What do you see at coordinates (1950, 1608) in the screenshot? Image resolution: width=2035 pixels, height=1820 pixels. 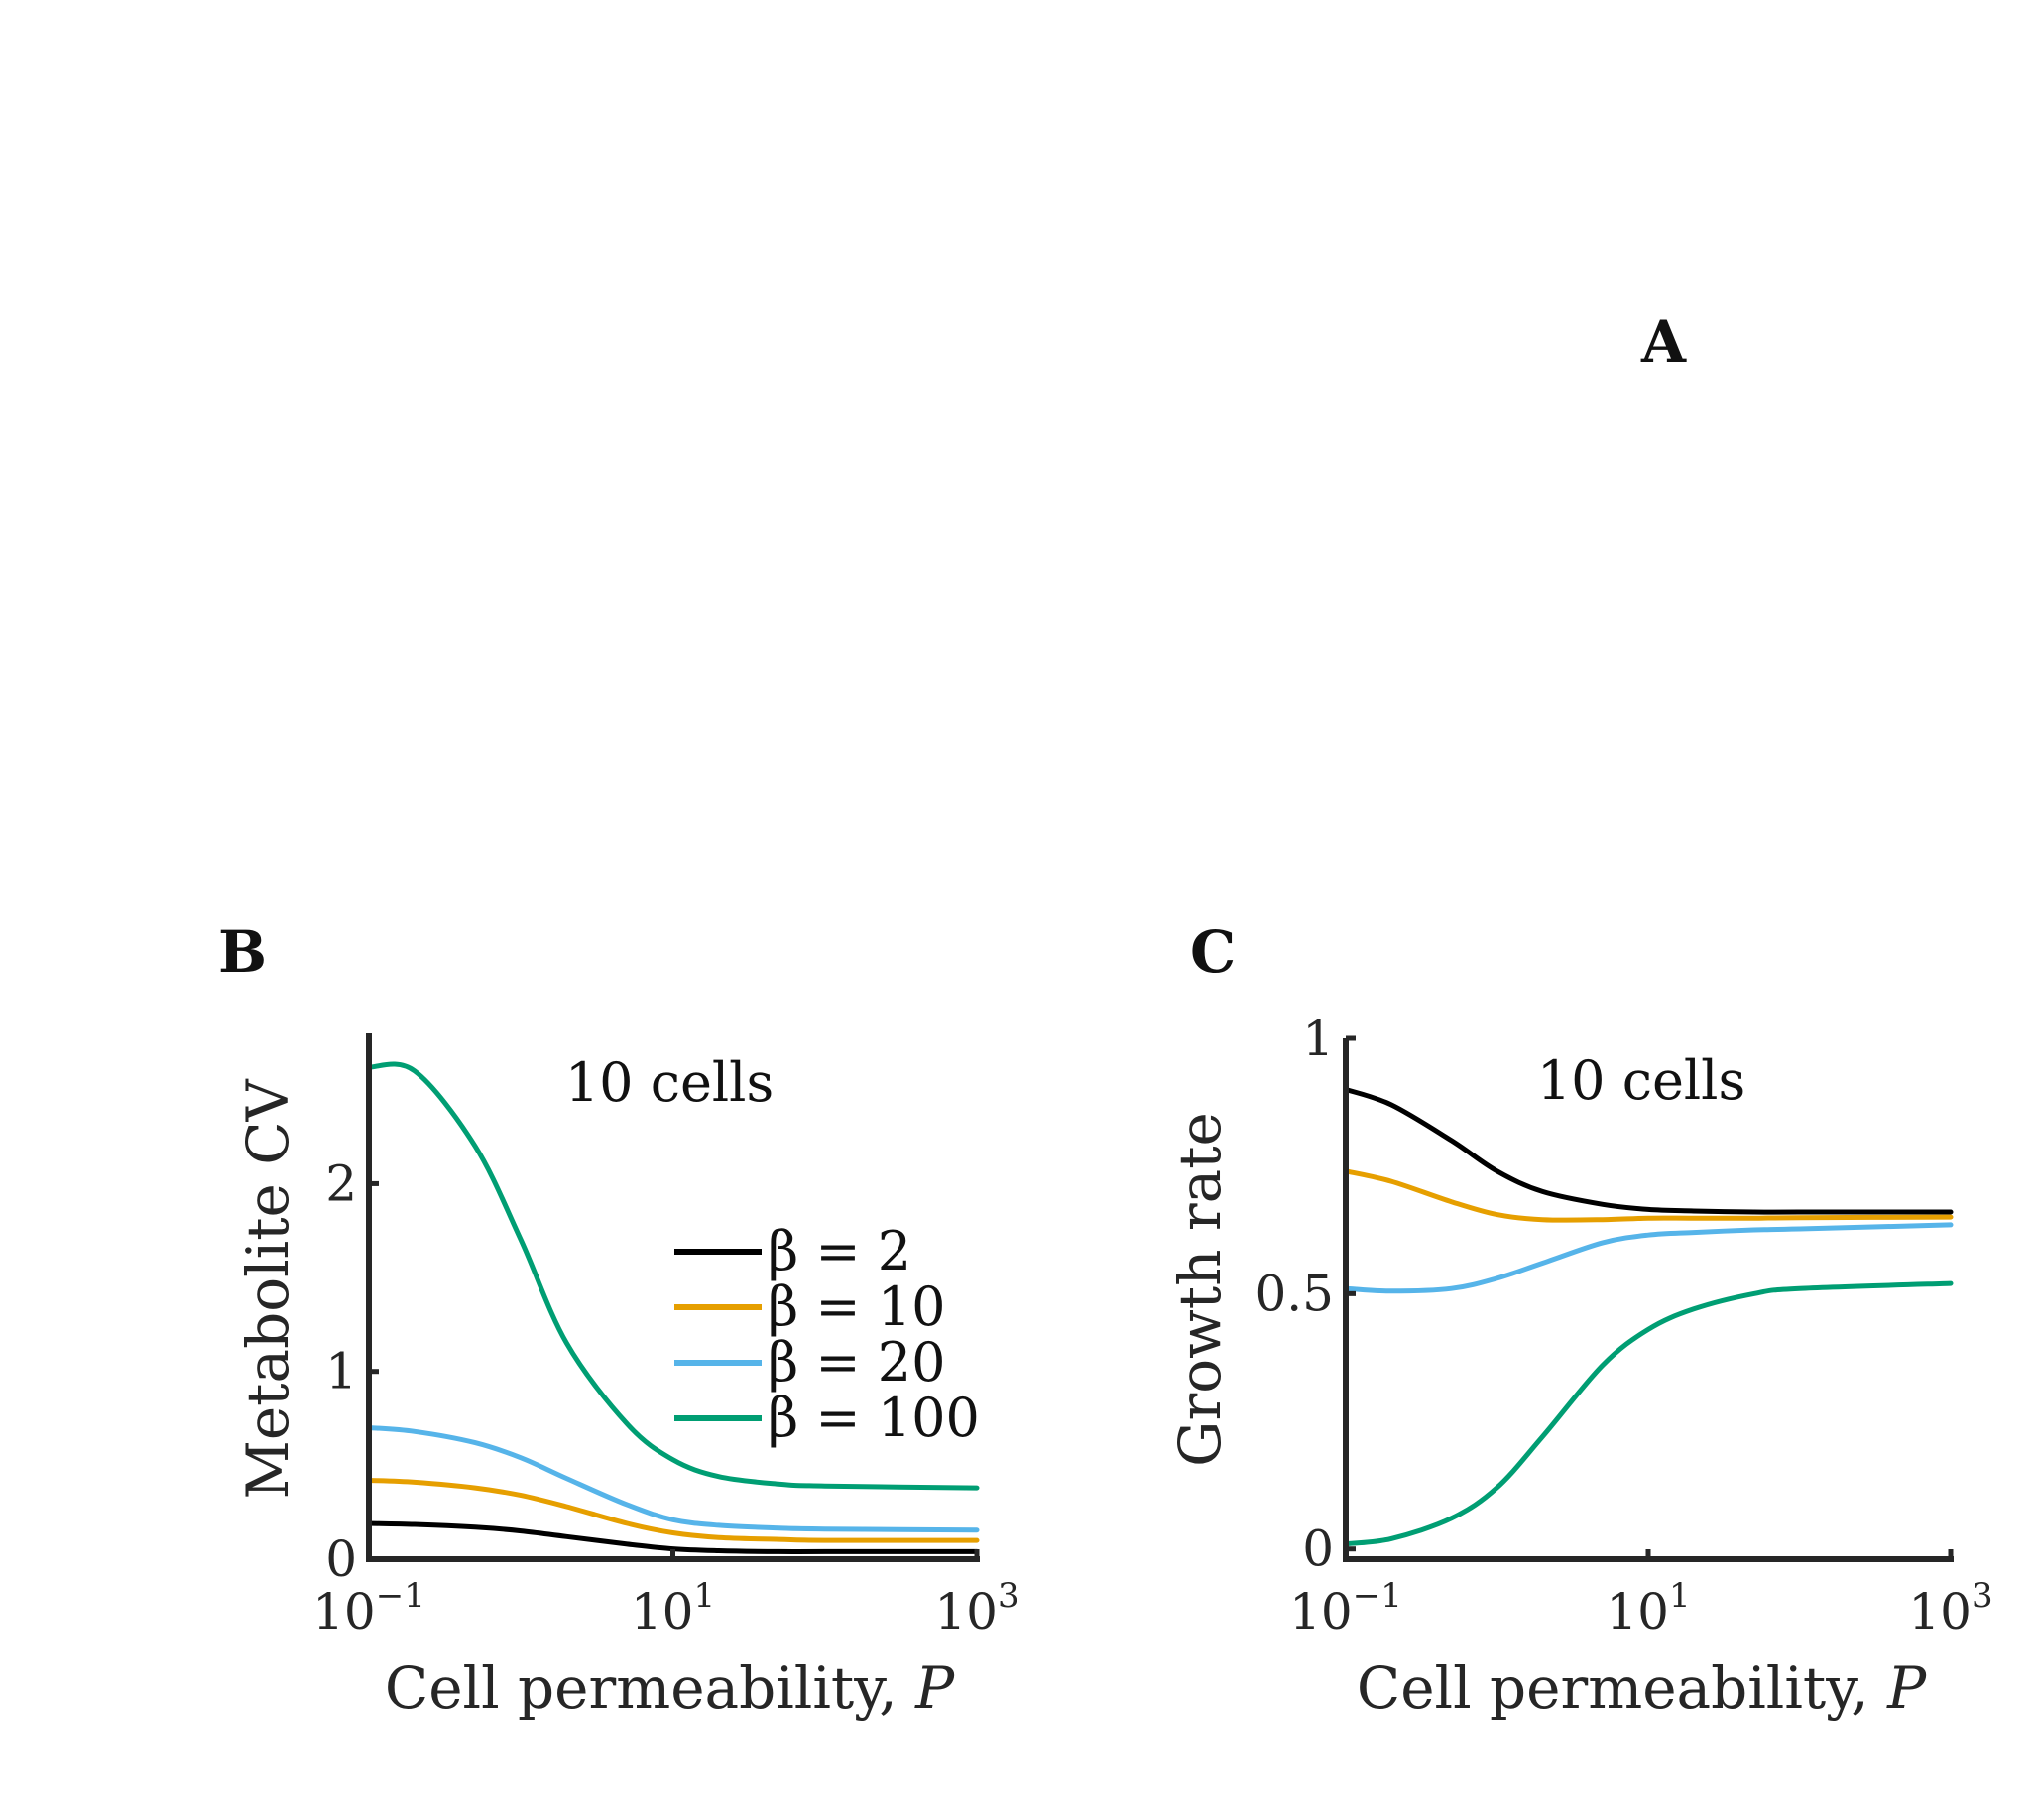 I see `chart-c-xtick-label-3: 10³` at bounding box center [1950, 1608].